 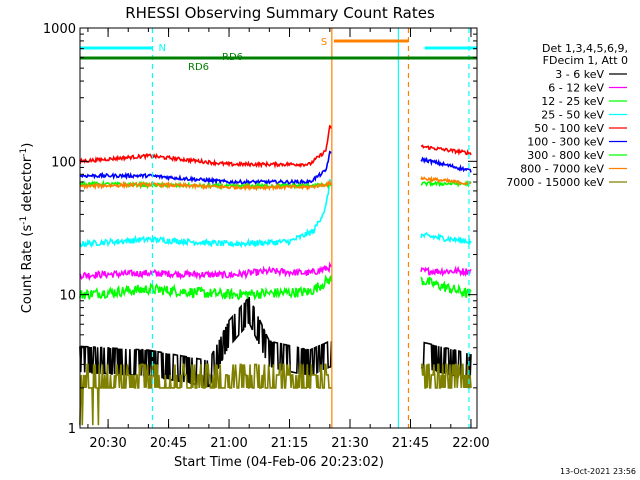 I want to click on series-800-7000-kev, so click(x=275, y=183).